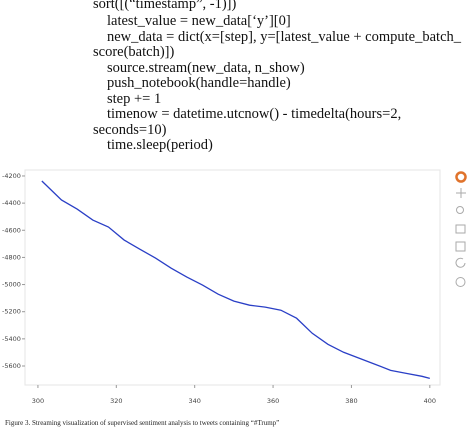 The width and height of the screenshot is (474, 430). I want to click on box-zoom-tool, so click(460, 229).